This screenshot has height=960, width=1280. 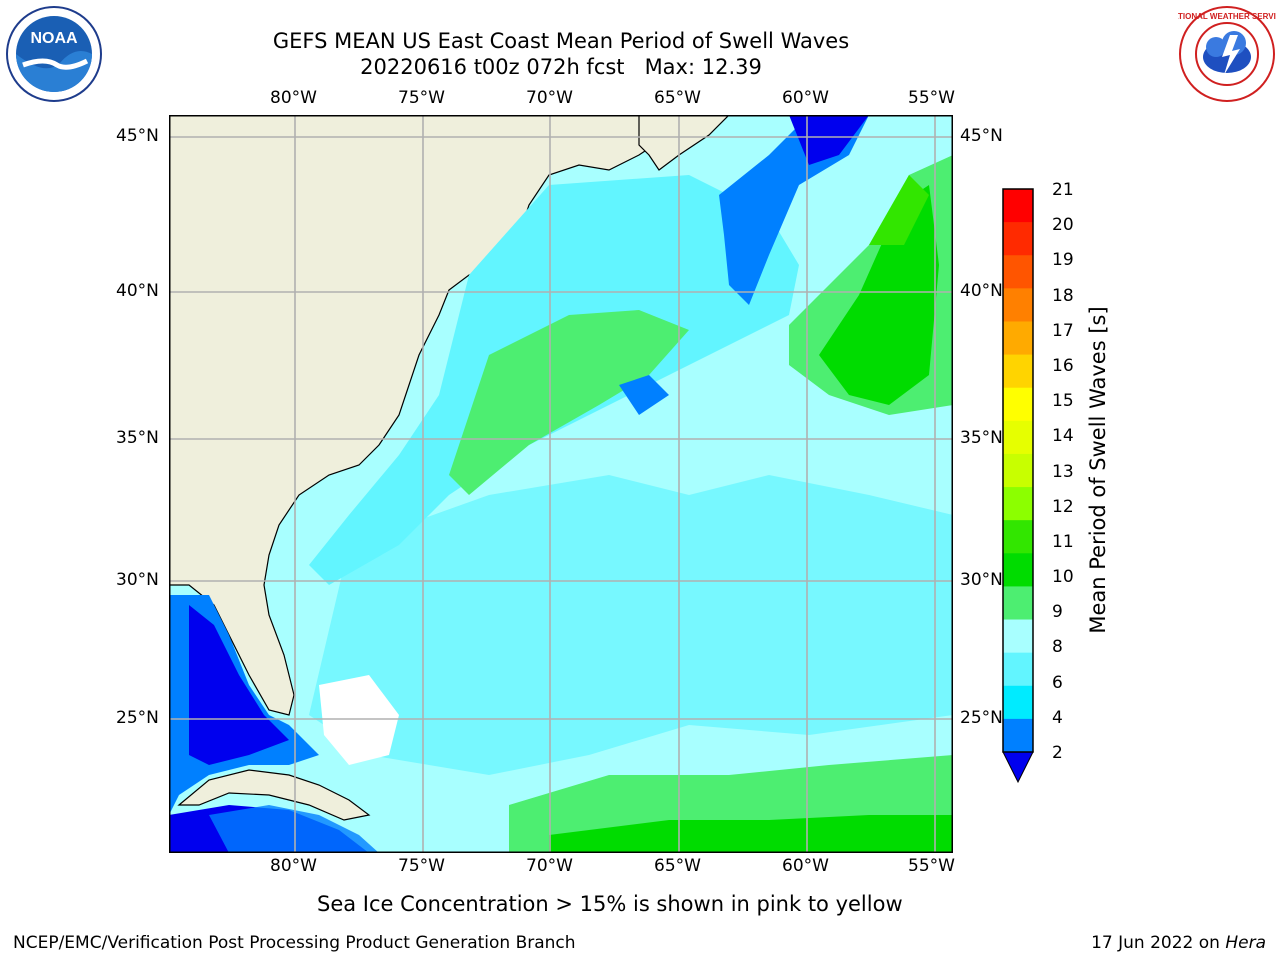 What do you see at coordinates (421, 866) in the screenshot?
I see `lon-label-bottom-75w: 75°W` at bounding box center [421, 866].